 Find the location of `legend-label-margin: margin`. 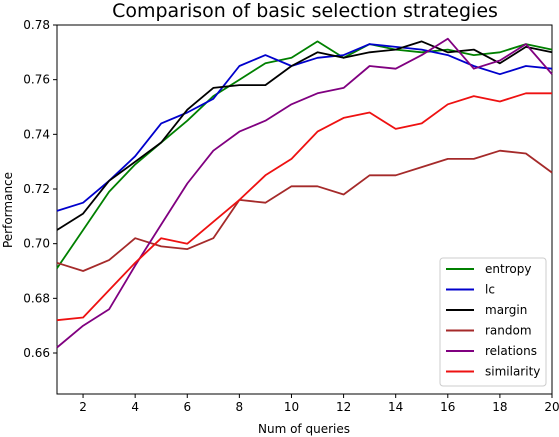

legend-label-margin: margin is located at coordinates (506, 310).